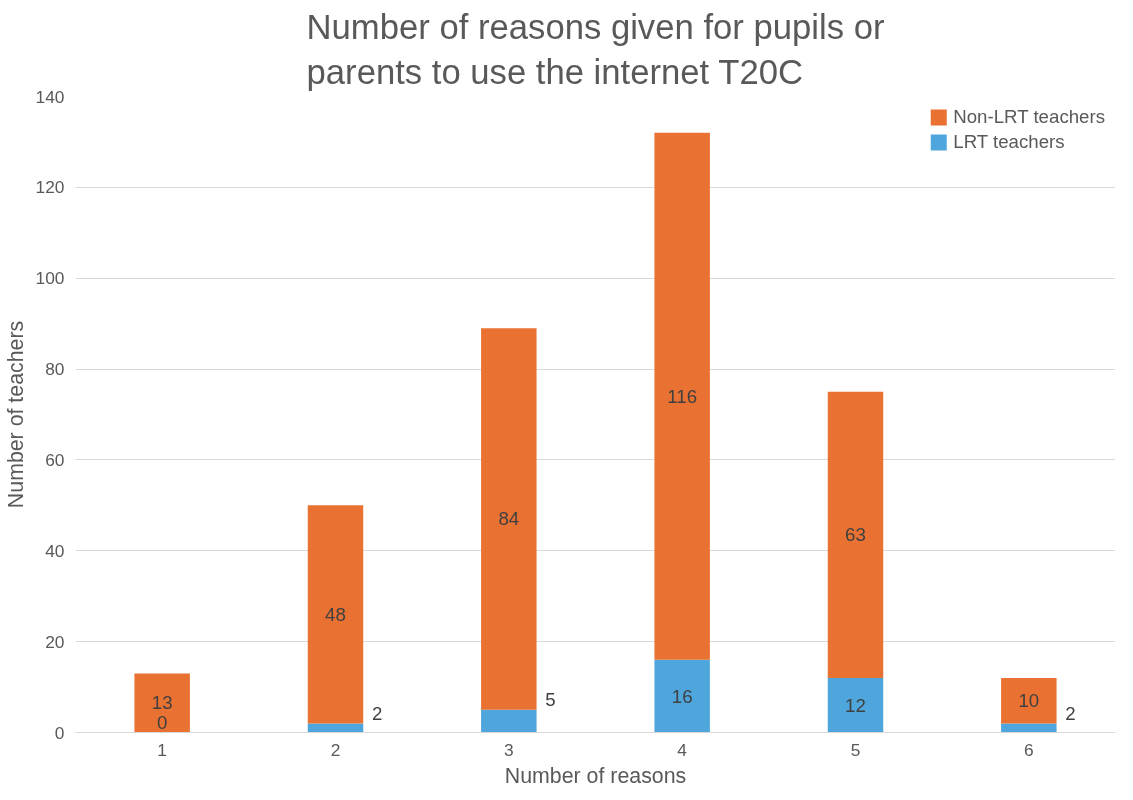 This screenshot has height=800, width=1133. I want to click on y-tick-label: 120, so click(50, 187).